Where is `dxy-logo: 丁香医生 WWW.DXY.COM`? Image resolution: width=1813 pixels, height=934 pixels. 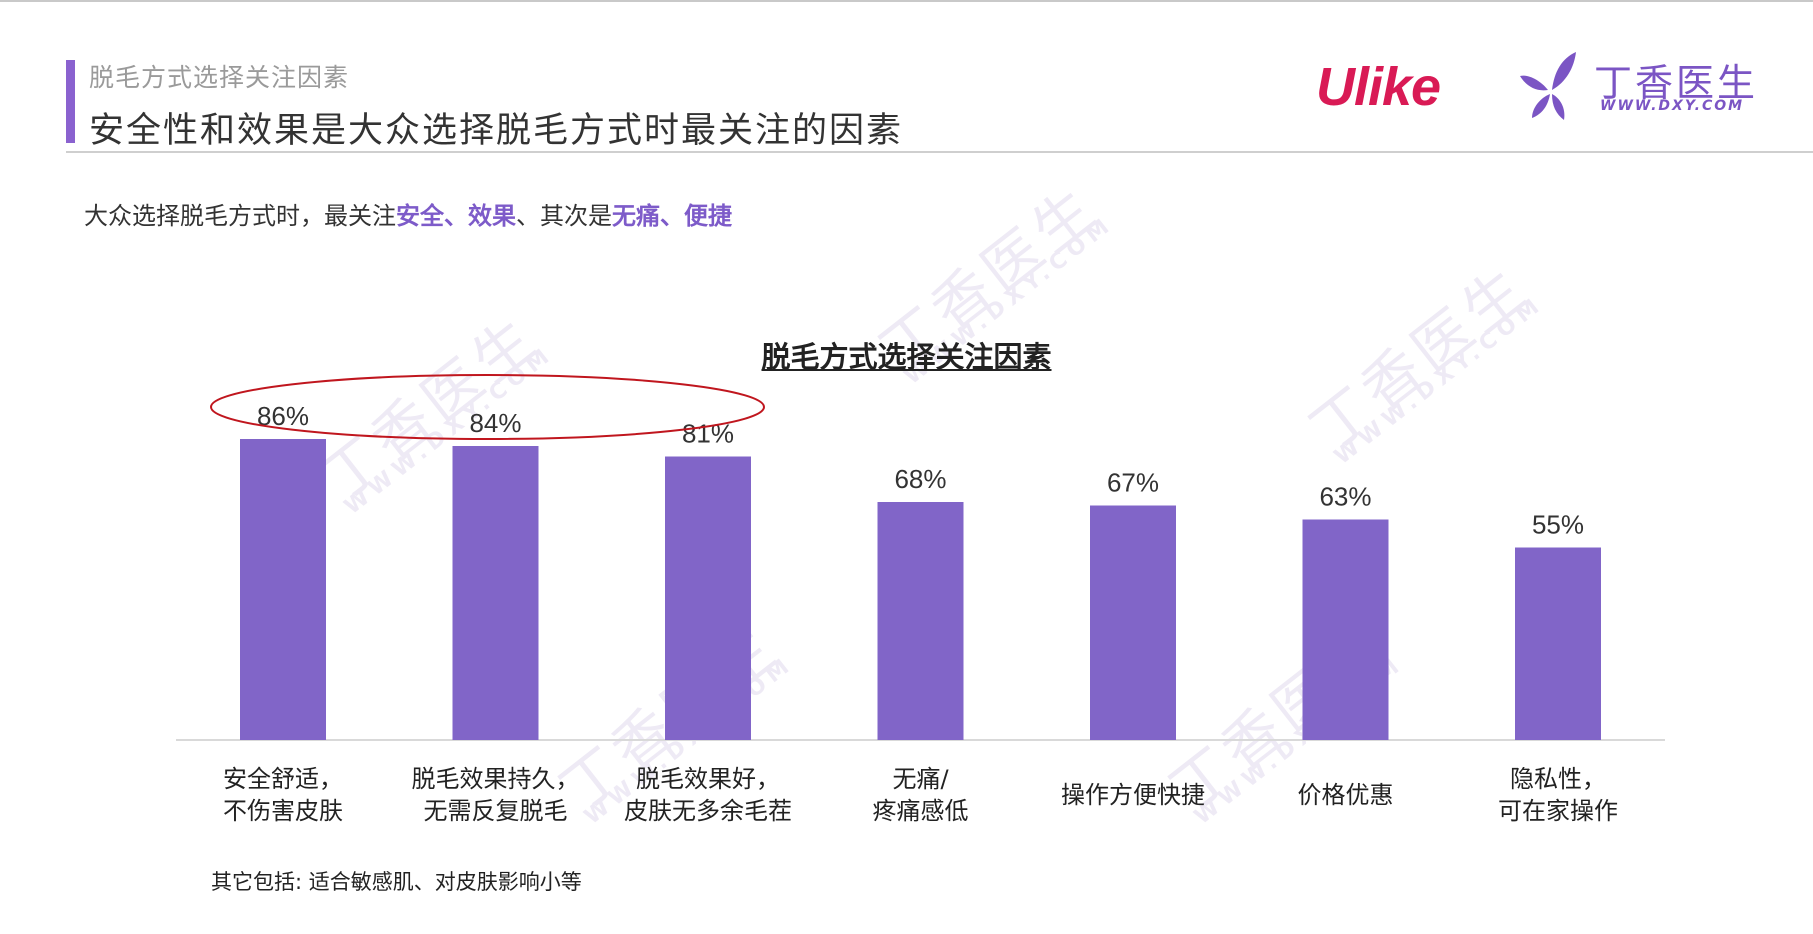
dxy-logo: 丁香医生 WWW.DXY.COM is located at coordinates (1636, 87).